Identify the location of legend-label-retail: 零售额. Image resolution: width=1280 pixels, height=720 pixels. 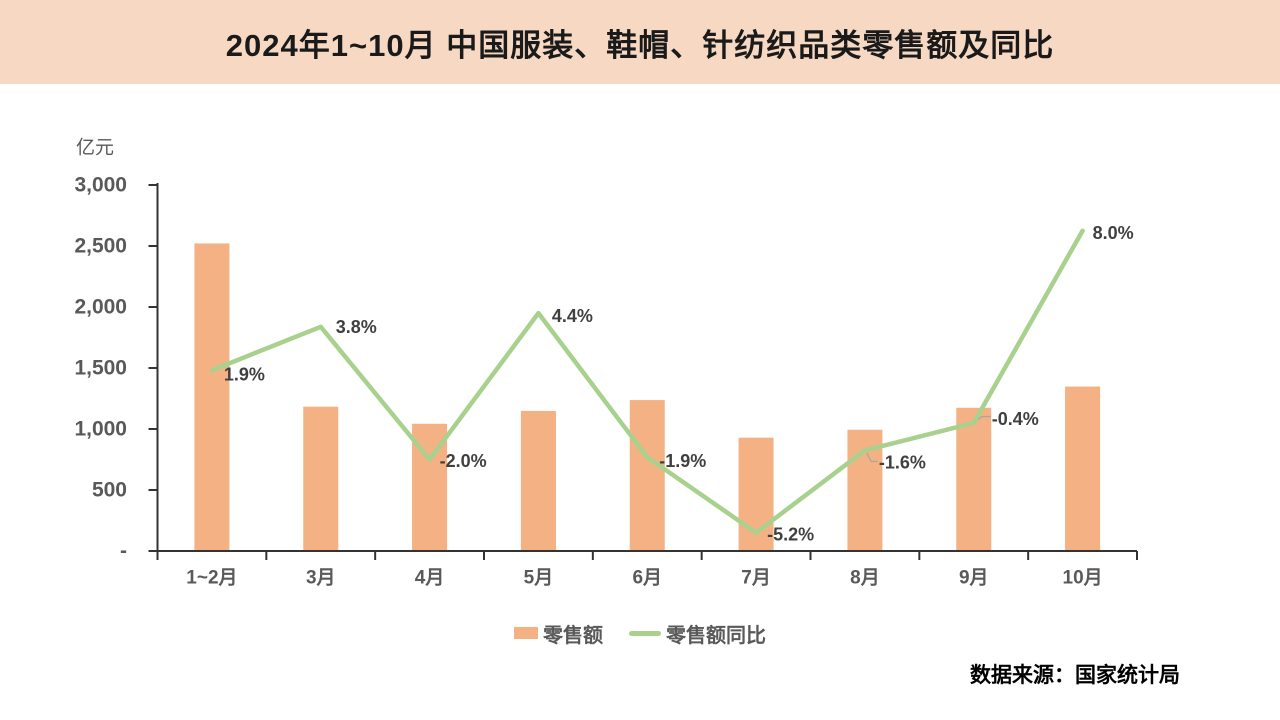
(573, 635).